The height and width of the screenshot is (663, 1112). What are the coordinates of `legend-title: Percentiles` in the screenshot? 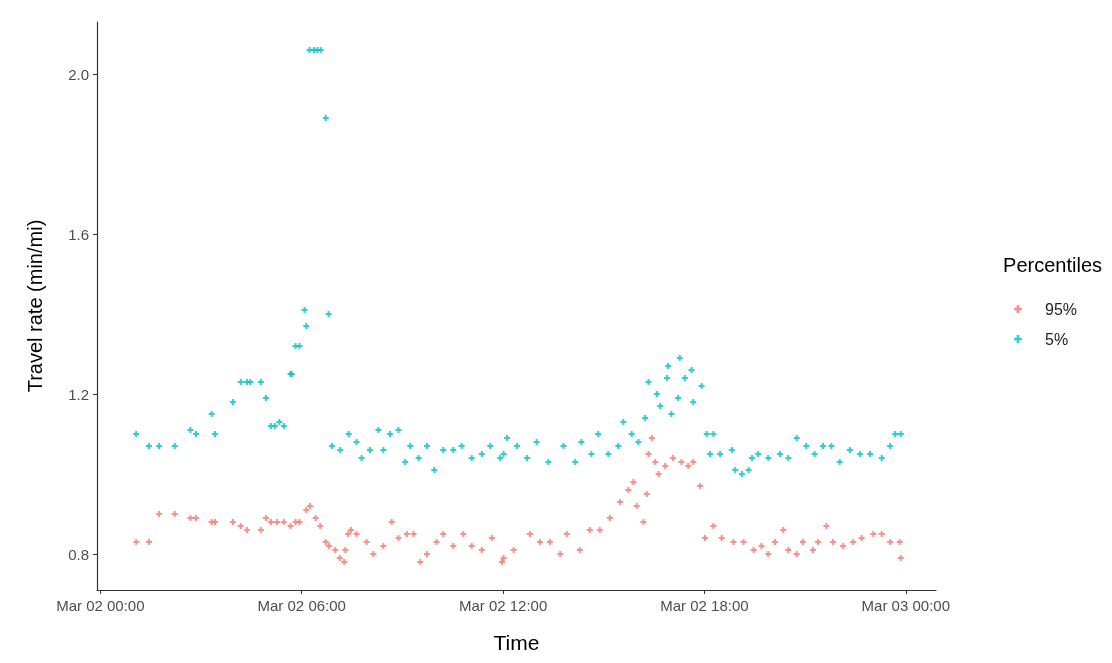 It's located at (1052, 265).